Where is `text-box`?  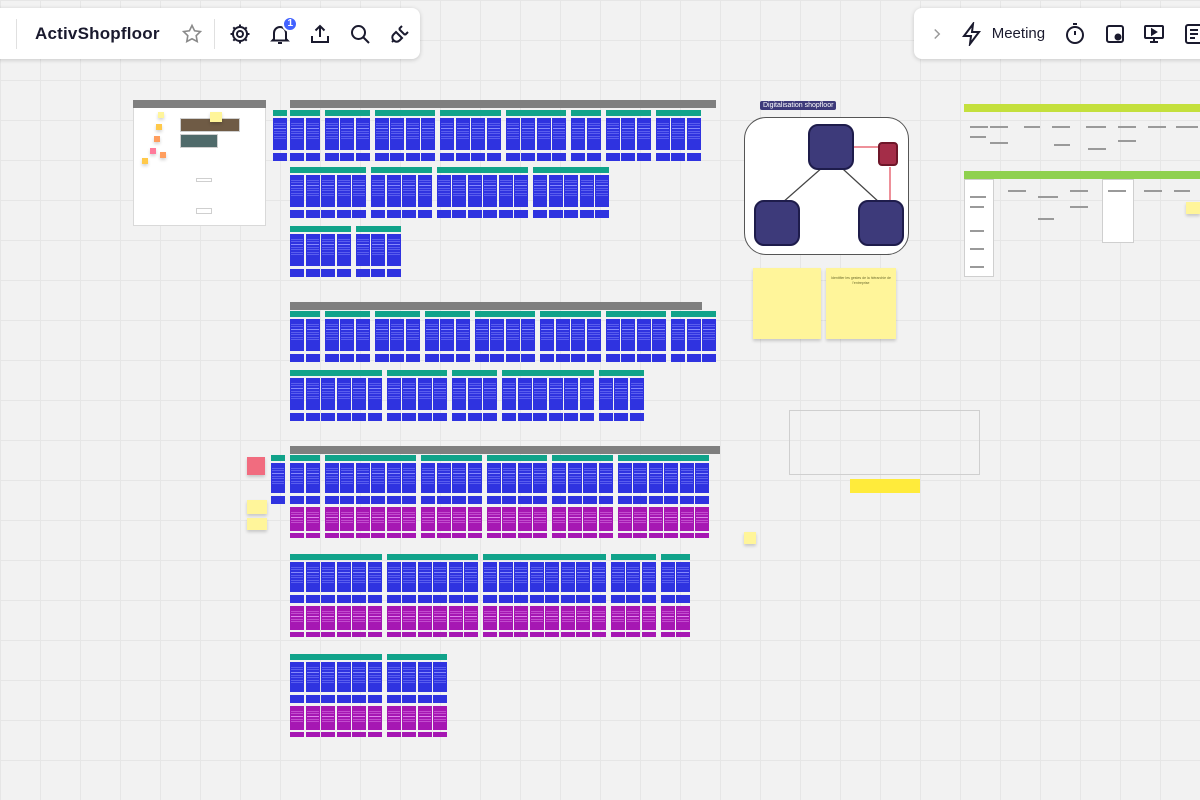 text-box is located at coordinates (204, 211).